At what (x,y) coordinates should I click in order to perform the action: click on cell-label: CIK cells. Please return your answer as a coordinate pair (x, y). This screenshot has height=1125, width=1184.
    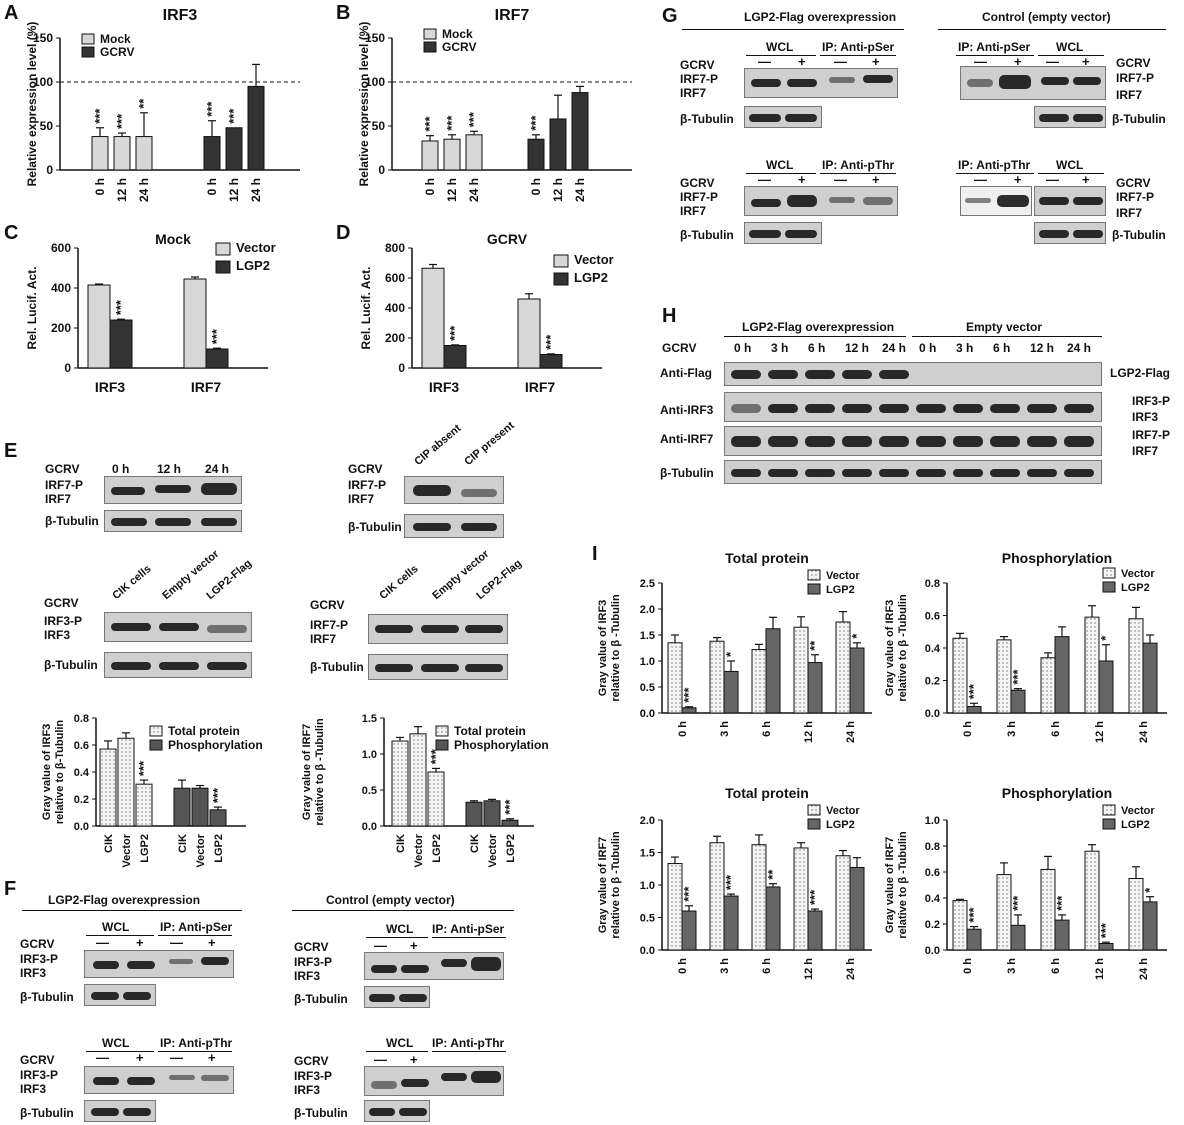
    Looking at the image, I should click on (132, 582).